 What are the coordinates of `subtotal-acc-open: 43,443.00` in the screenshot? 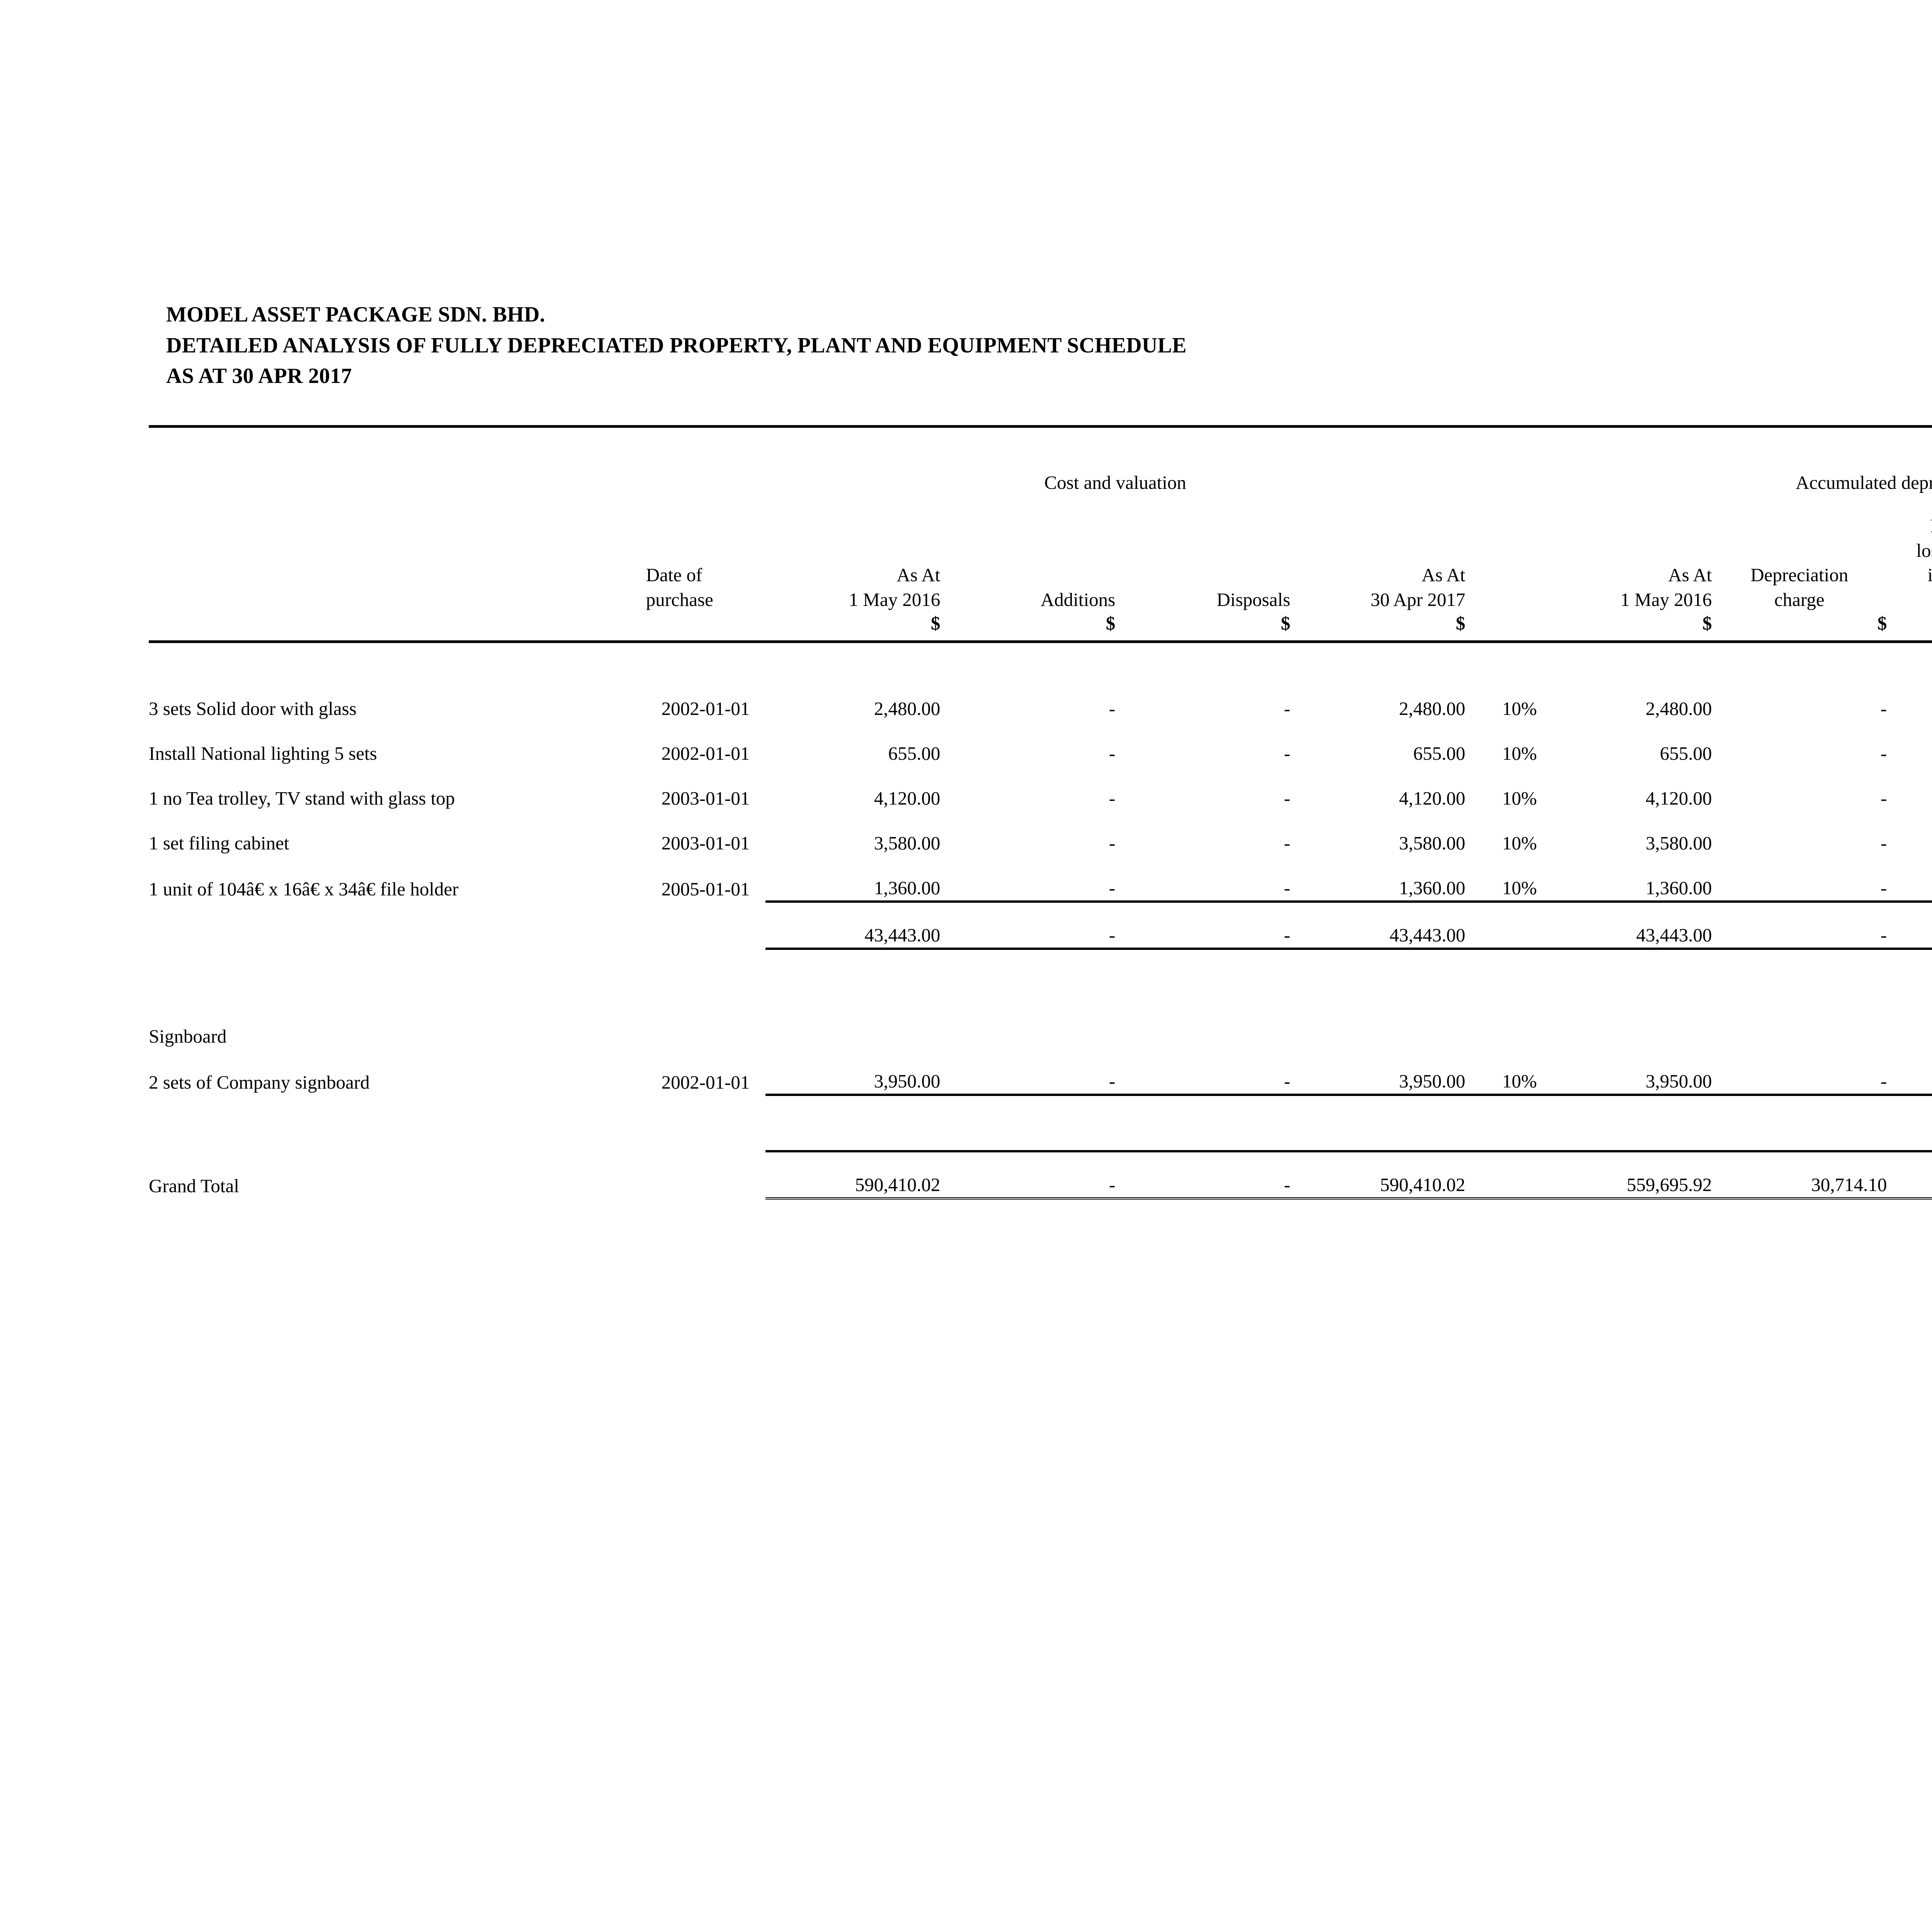 It's located at (1625, 925).